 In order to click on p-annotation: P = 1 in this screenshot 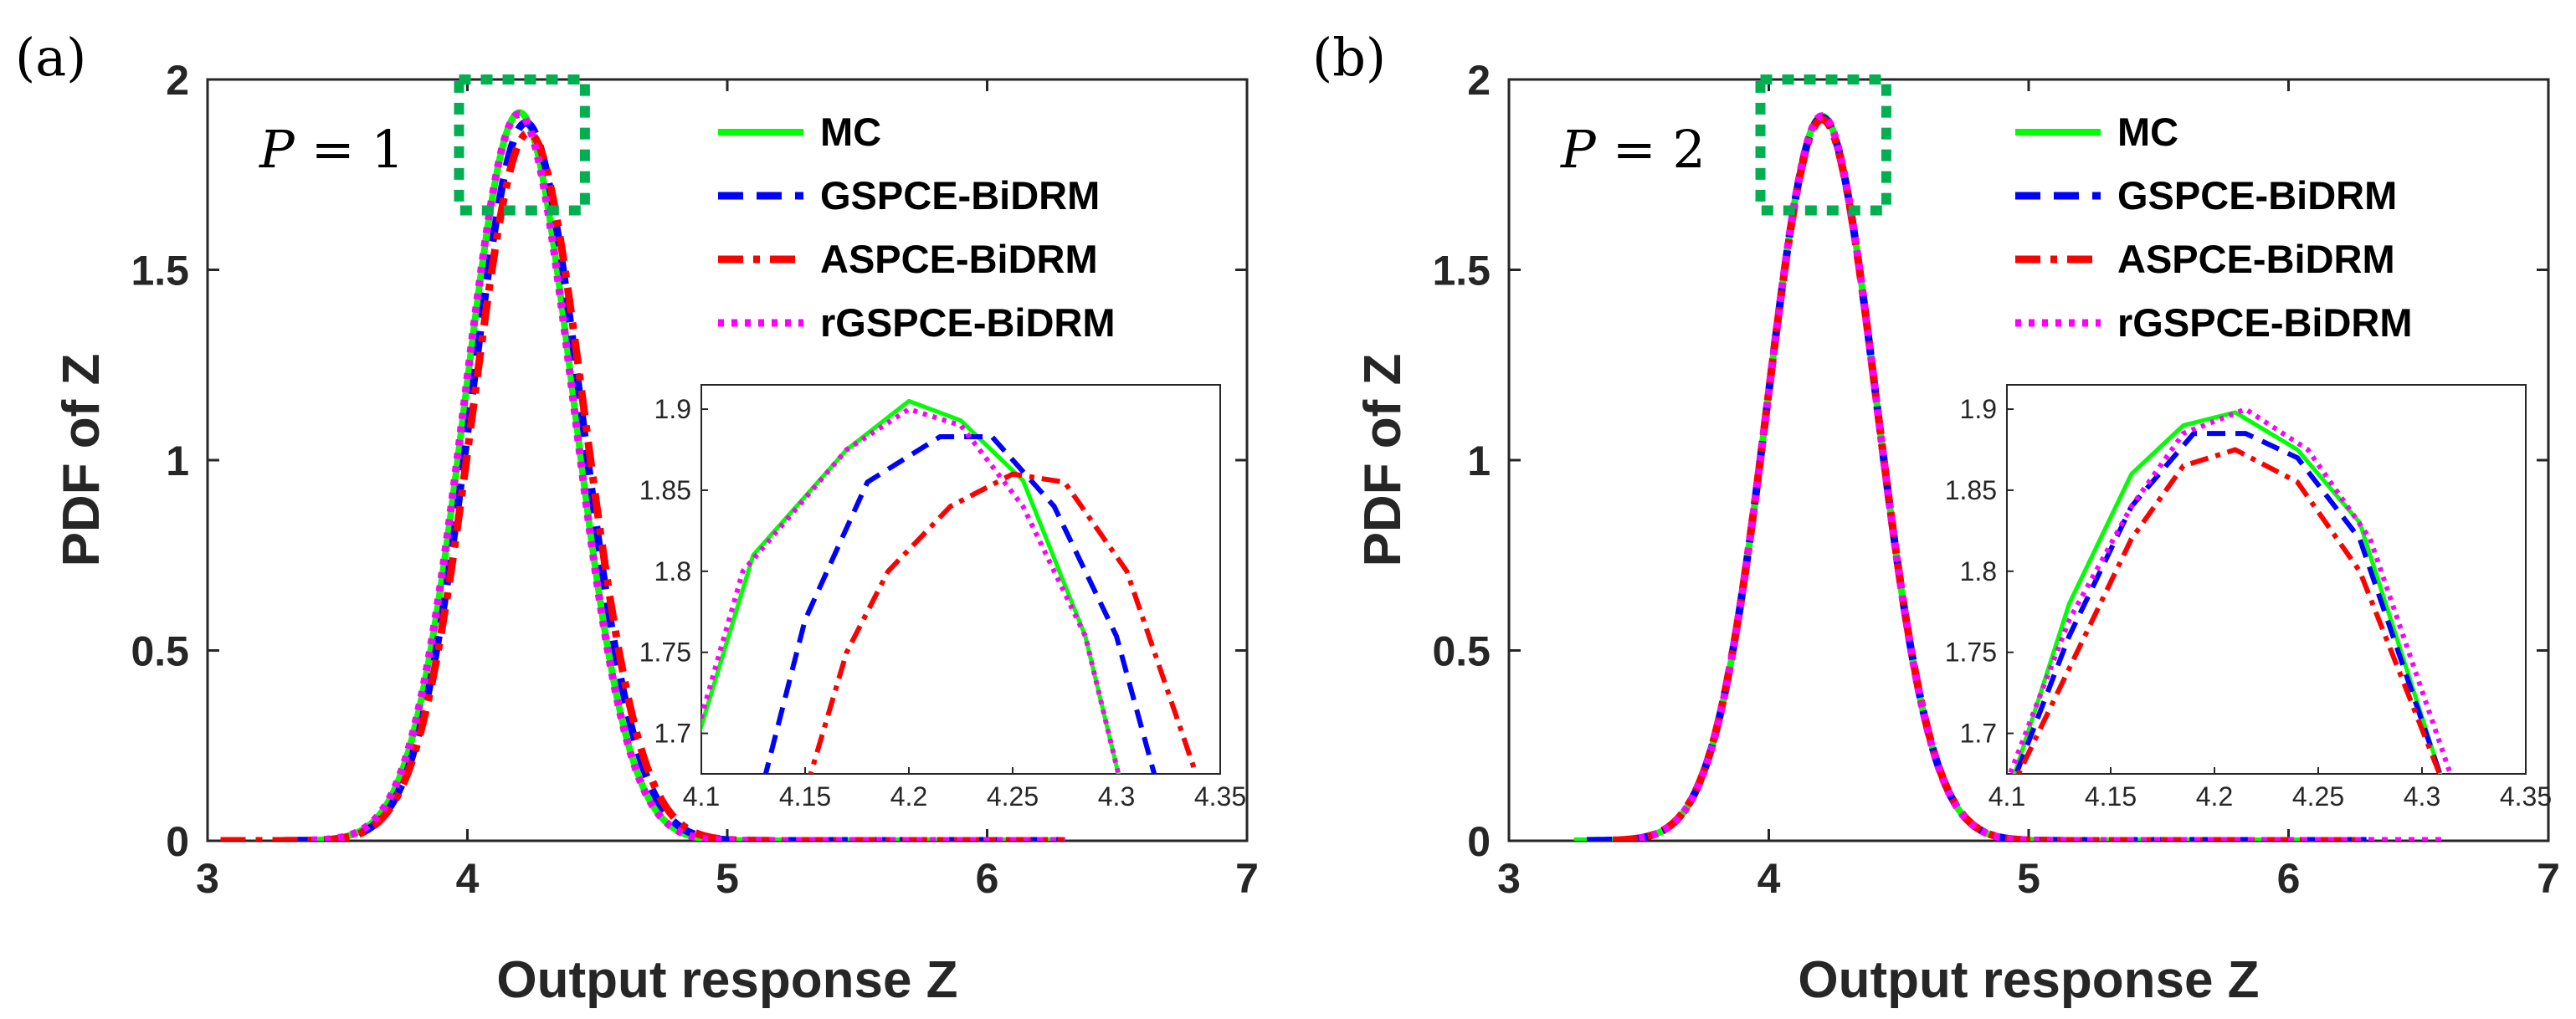, I will do `click(331, 149)`.